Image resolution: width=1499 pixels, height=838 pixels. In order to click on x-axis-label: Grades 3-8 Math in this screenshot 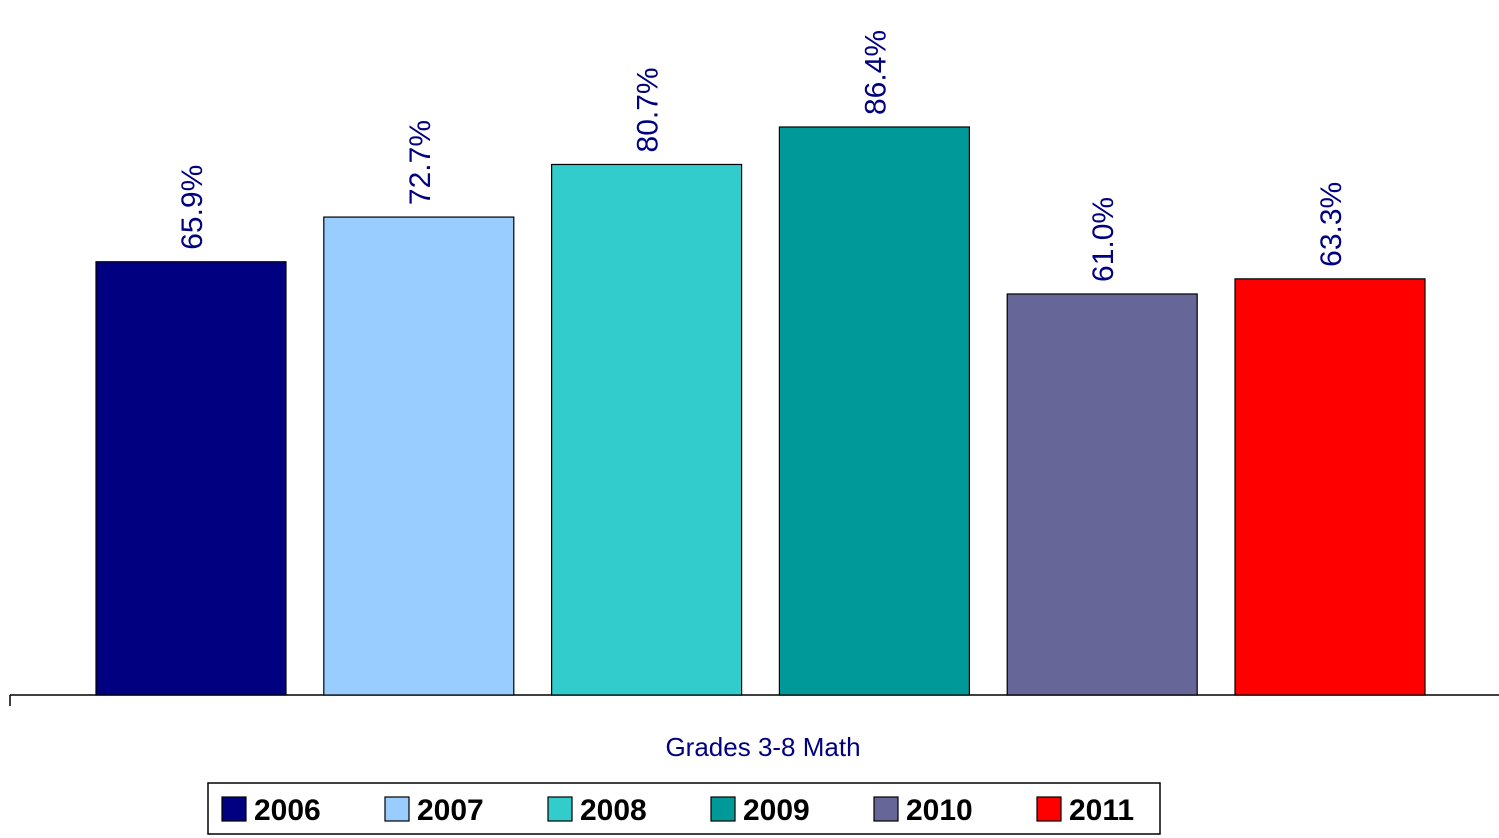, I will do `click(762, 747)`.